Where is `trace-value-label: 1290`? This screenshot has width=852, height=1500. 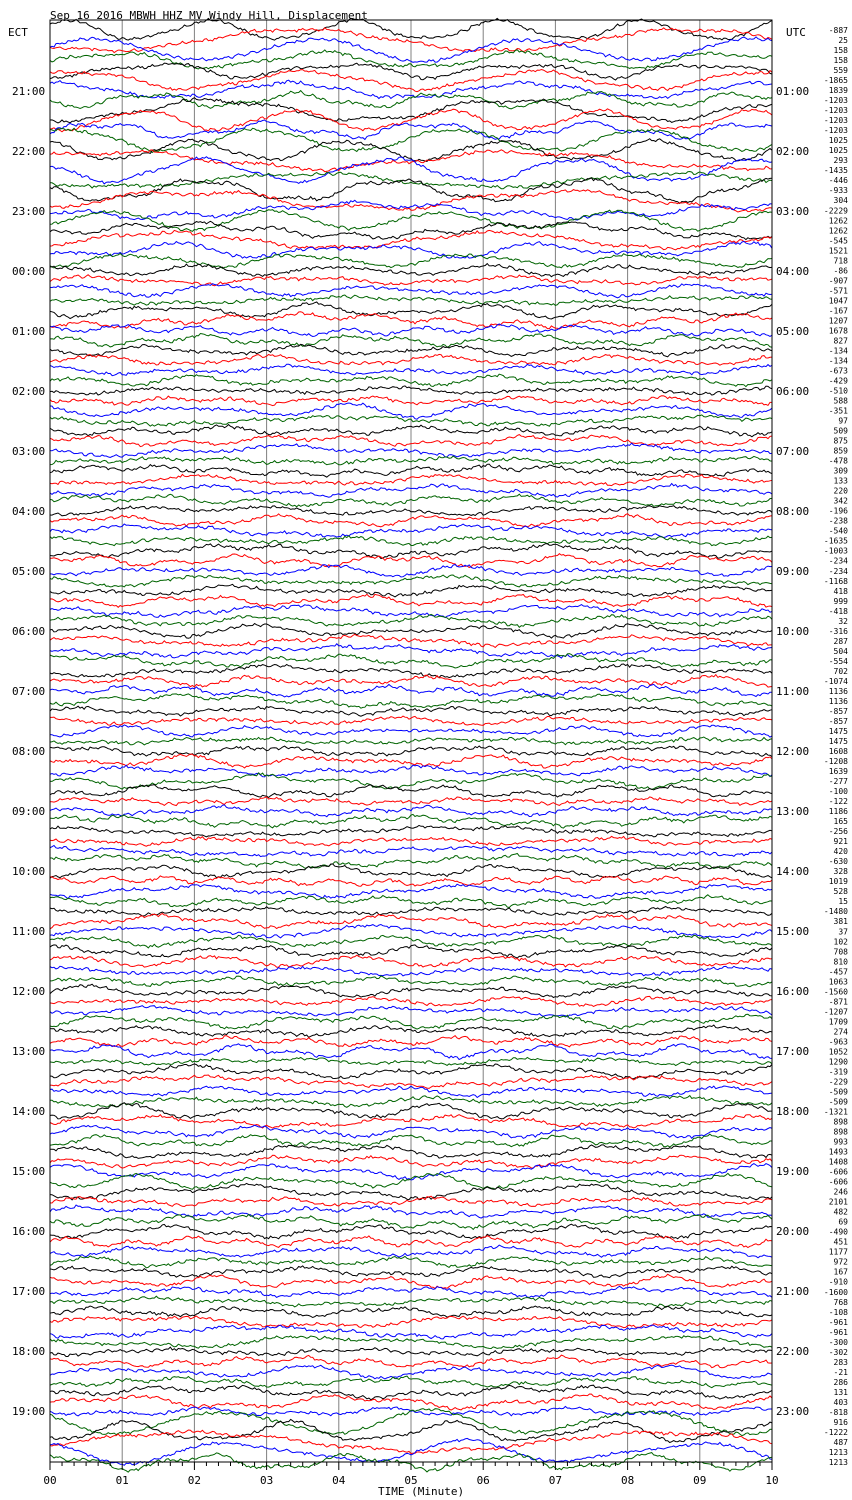
trace-value-label: 1290 is located at coordinates (838, 1061).